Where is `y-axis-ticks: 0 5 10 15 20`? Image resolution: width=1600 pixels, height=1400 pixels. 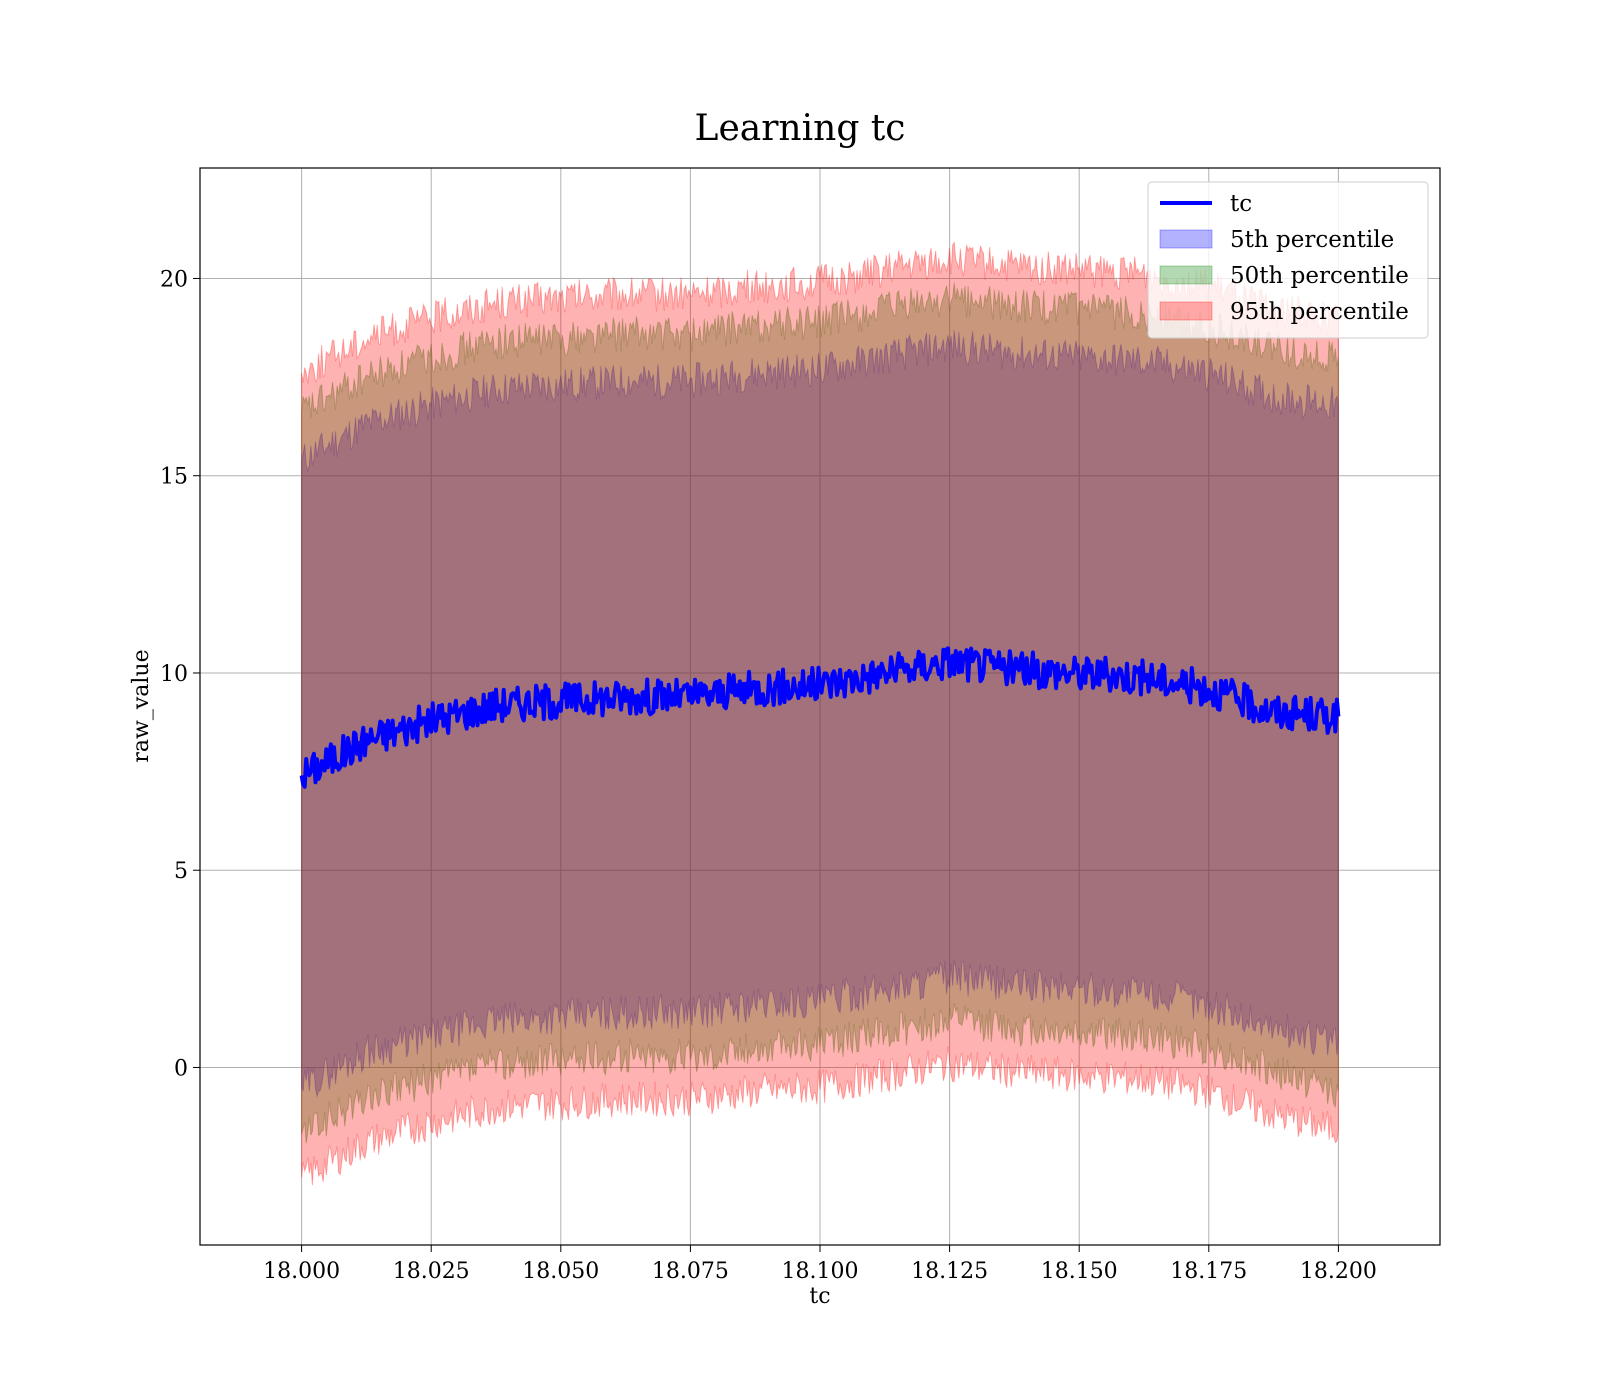 y-axis-ticks: 0 5 10 15 20 is located at coordinates (180, 674).